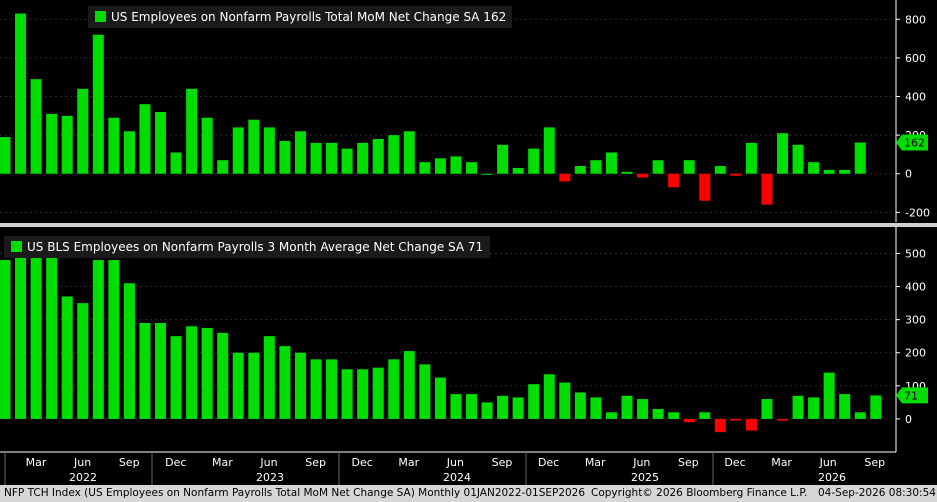 This screenshot has height=502, width=937. I want to click on x-year-label: 2022, so click(83, 477).